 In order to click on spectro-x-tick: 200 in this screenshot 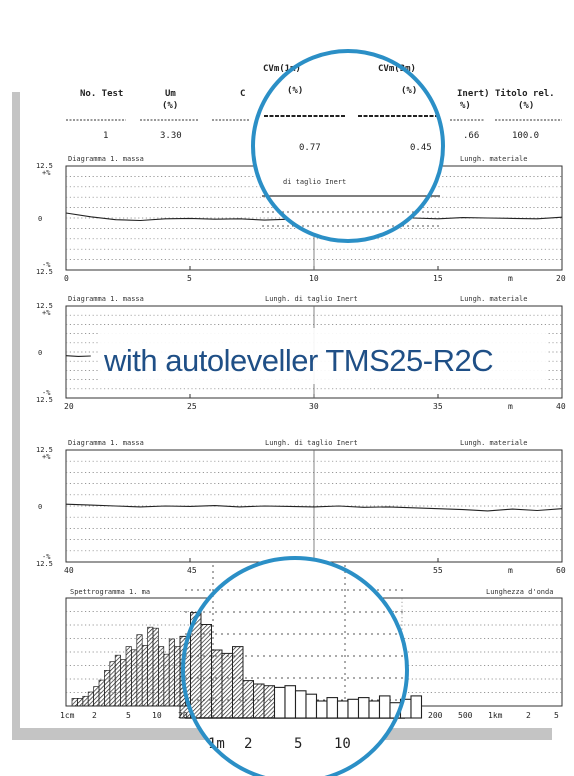, I will do `click(435, 715)`.